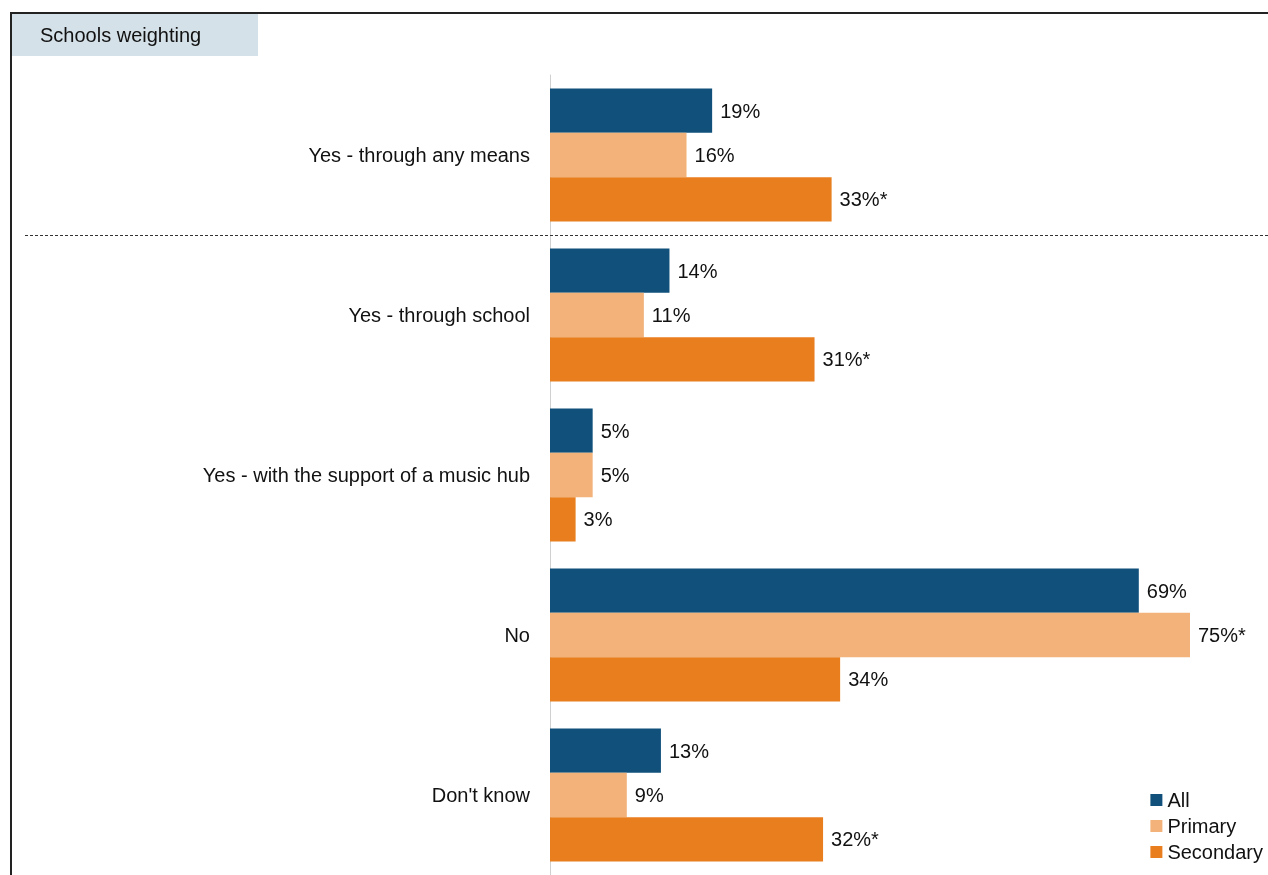  Describe the element at coordinates (598, 519) in the screenshot. I see `data-label: 3%` at that location.